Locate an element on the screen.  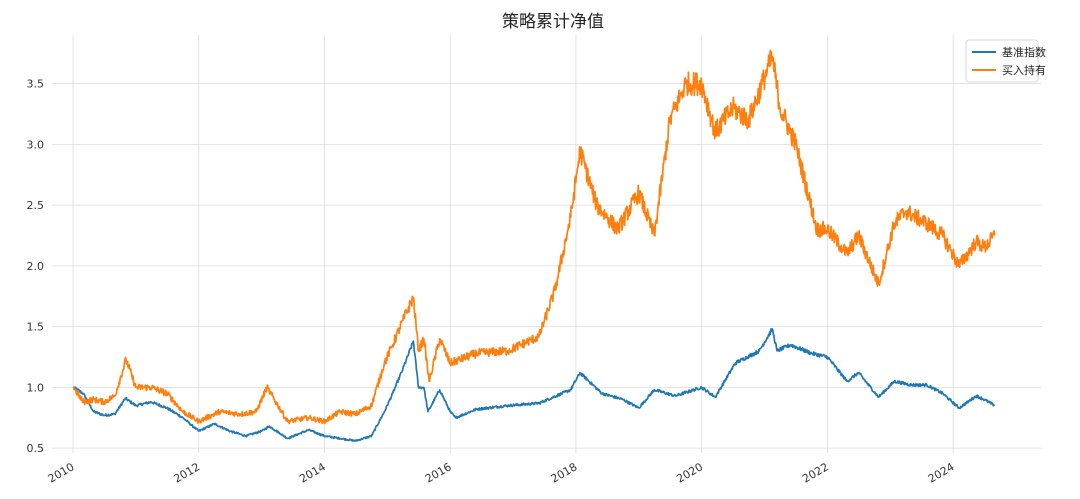
legend-label: 基准指数 is located at coordinates (1024, 52).